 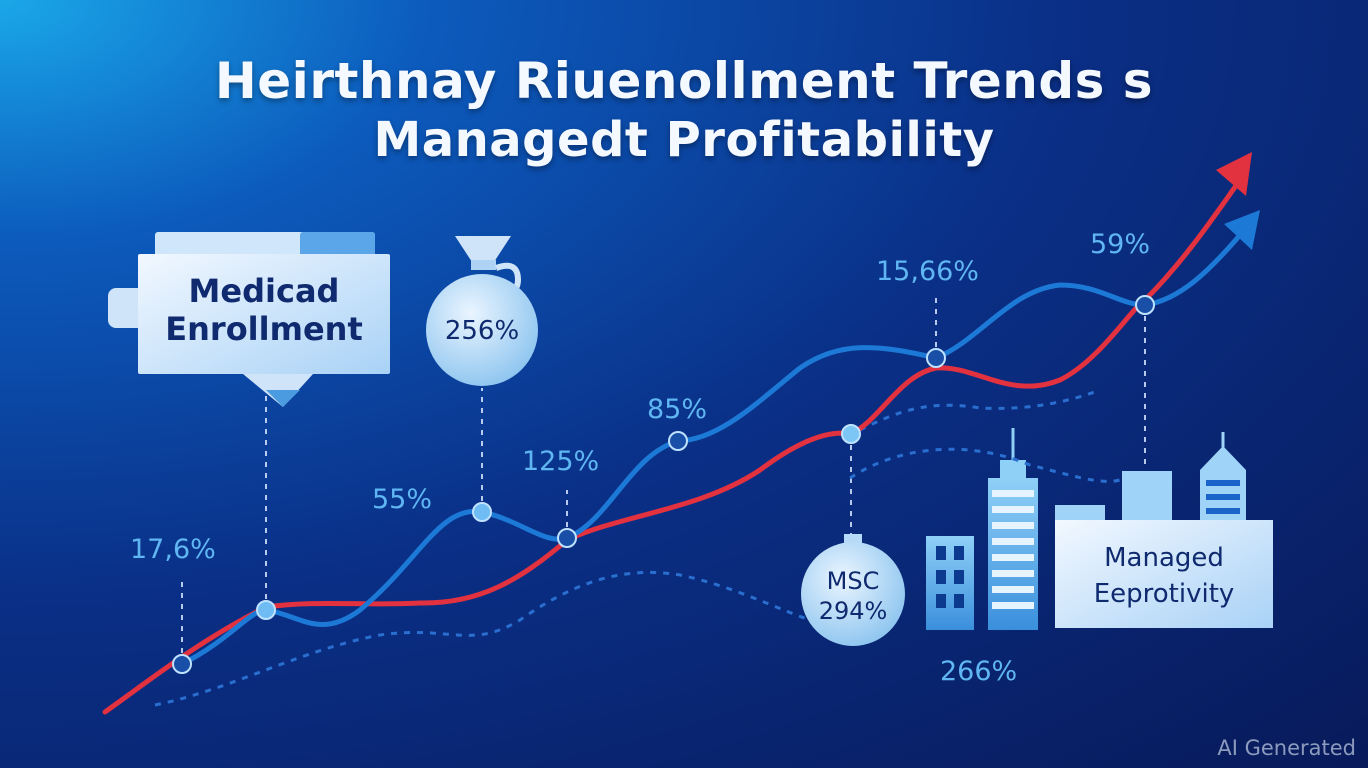 What do you see at coordinates (684, 81) in the screenshot?
I see `chart-title-line-1: Heirthnay Riuenollment Trends s` at bounding box center [684, 81].